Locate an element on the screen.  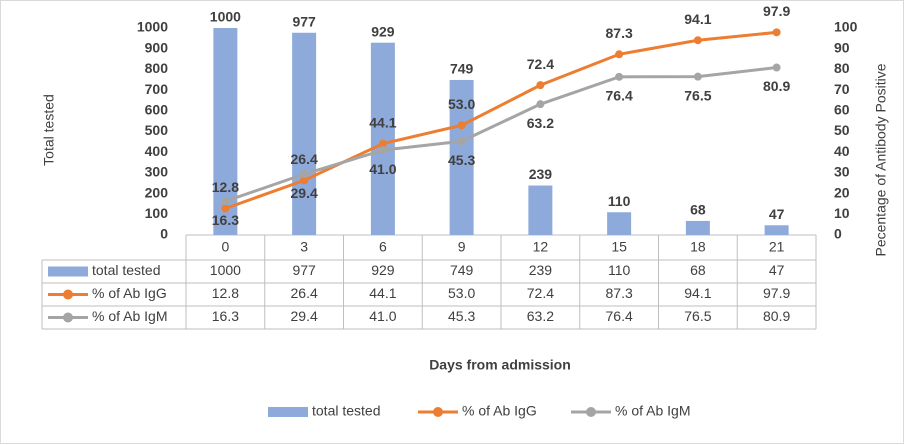
x-tick-label: 15 is located at coordinates (619, 247).